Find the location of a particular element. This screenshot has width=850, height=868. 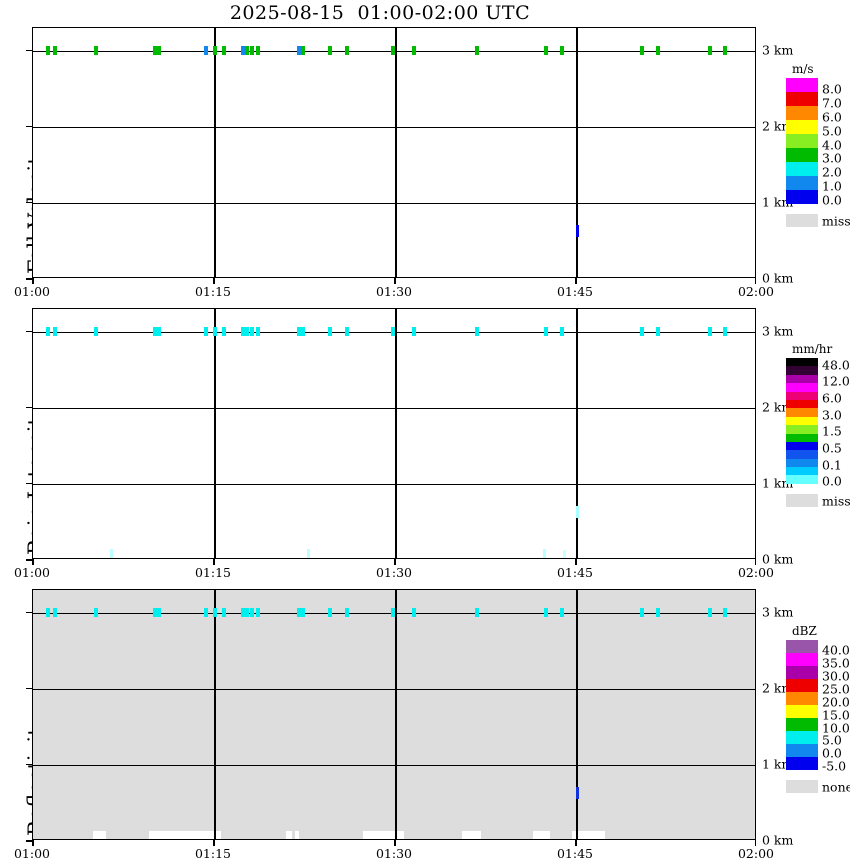

colorbar-fall-velocity: m/s 8.0 7.0 6.0 5.0 4.0 3.0 2.0 1.0 0.0 miss is located at coordinates (818, 148).